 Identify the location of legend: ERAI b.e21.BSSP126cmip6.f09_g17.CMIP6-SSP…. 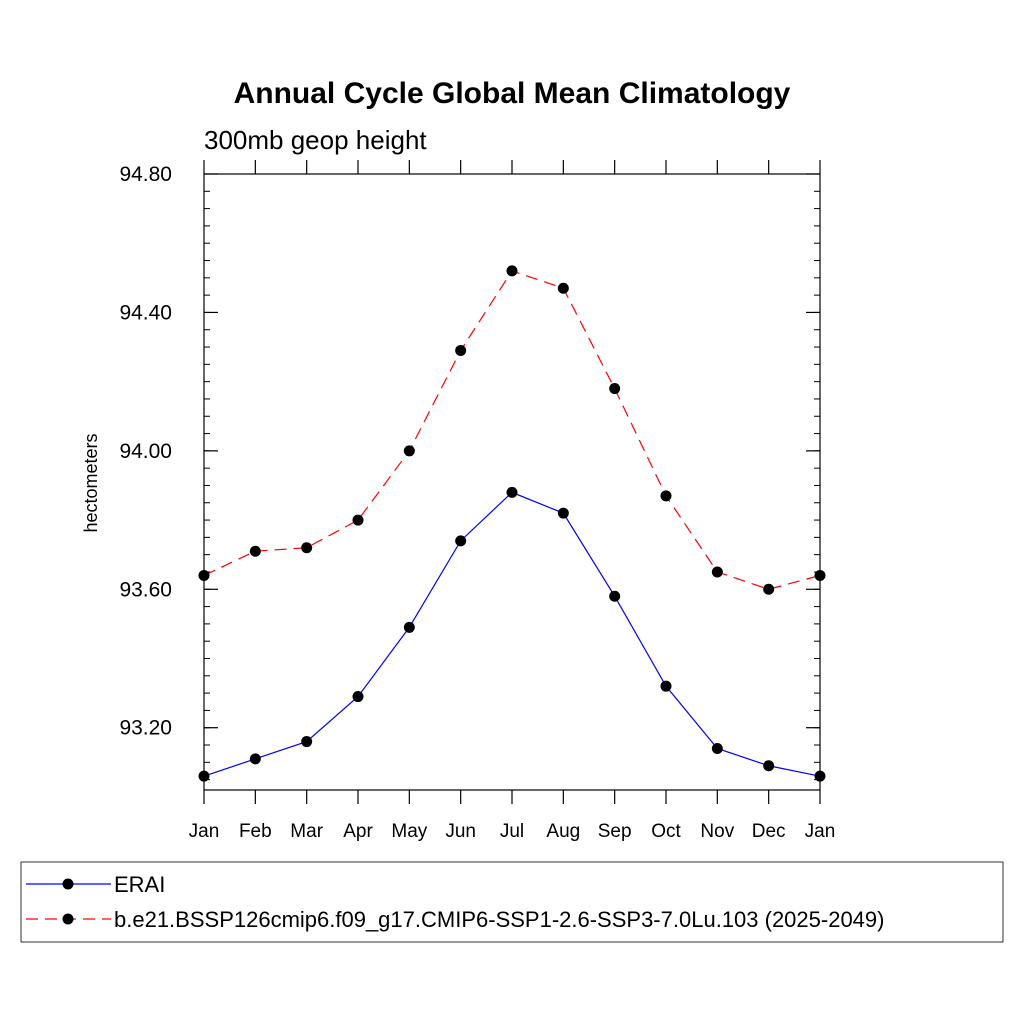
(512, 902).